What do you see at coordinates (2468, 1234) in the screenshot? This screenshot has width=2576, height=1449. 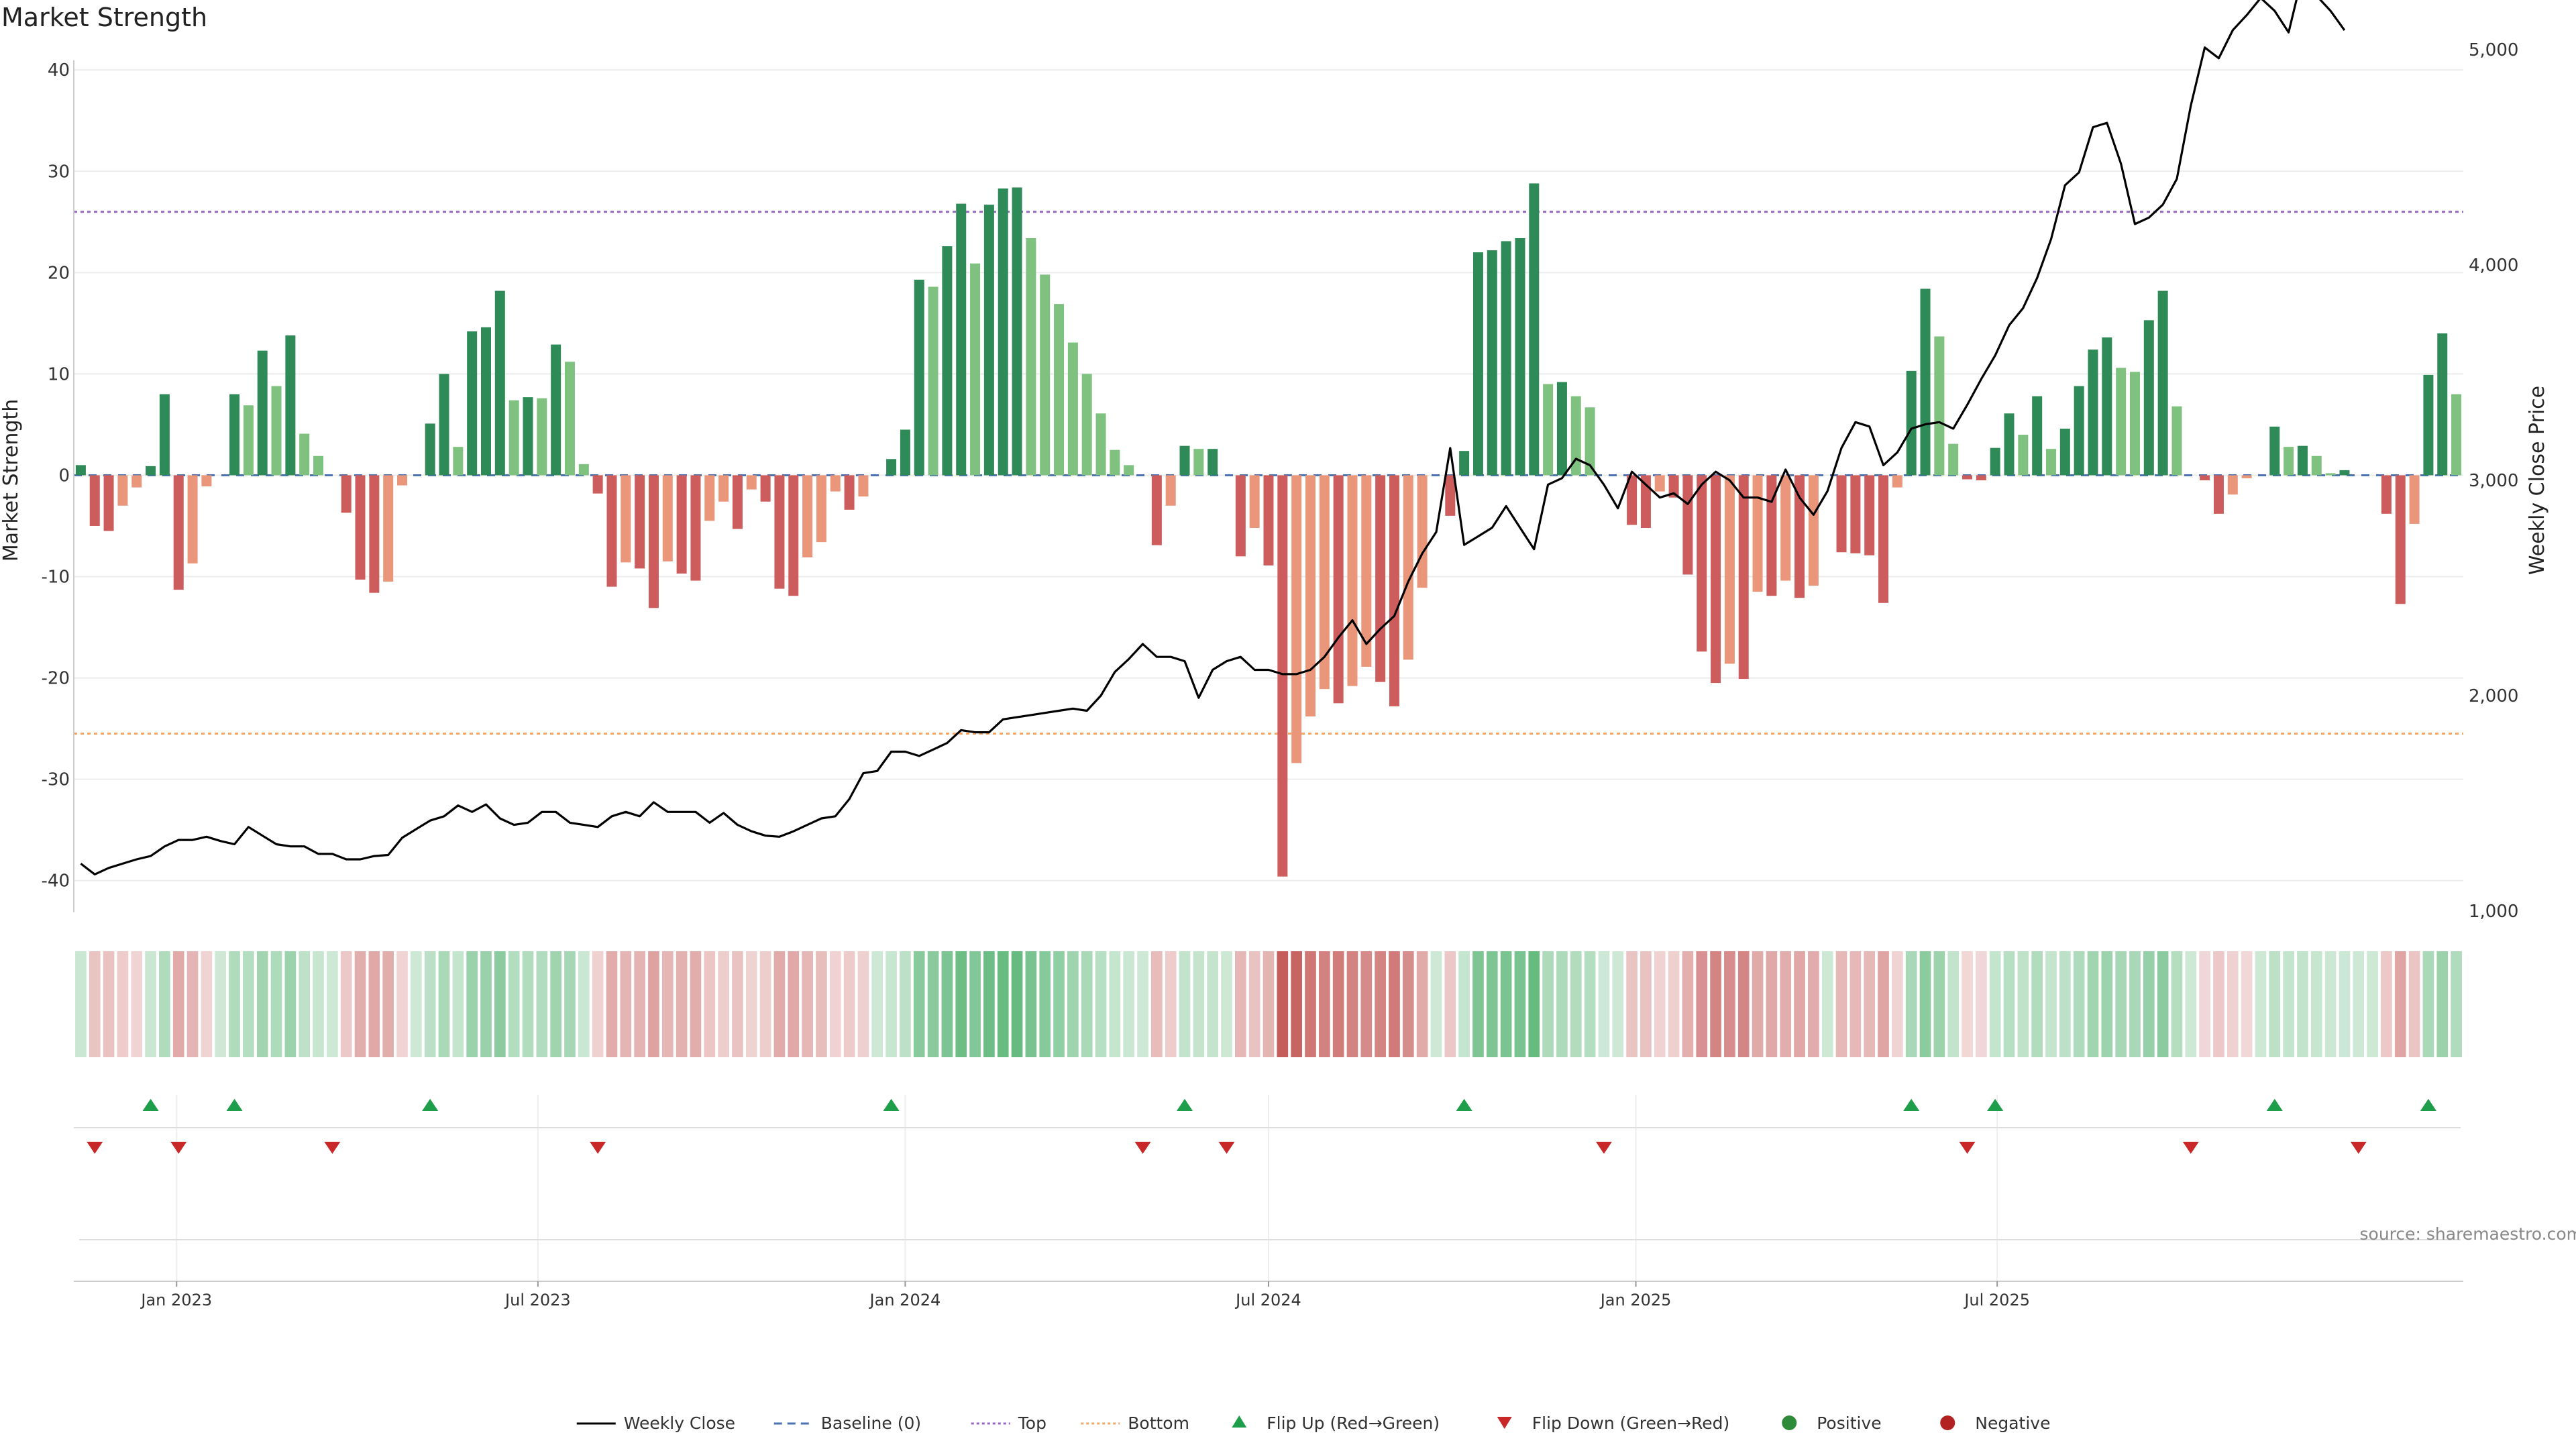 I see `source-label: source: sharemaestro.com` at bounding box center [2468, 1234].